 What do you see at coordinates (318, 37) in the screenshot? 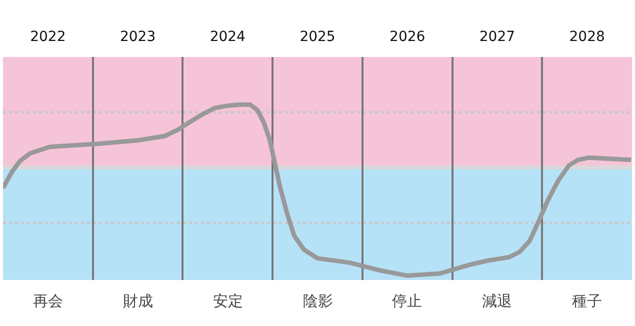
I see `x-tick-label: 2025` at bounding box center [318, 37].